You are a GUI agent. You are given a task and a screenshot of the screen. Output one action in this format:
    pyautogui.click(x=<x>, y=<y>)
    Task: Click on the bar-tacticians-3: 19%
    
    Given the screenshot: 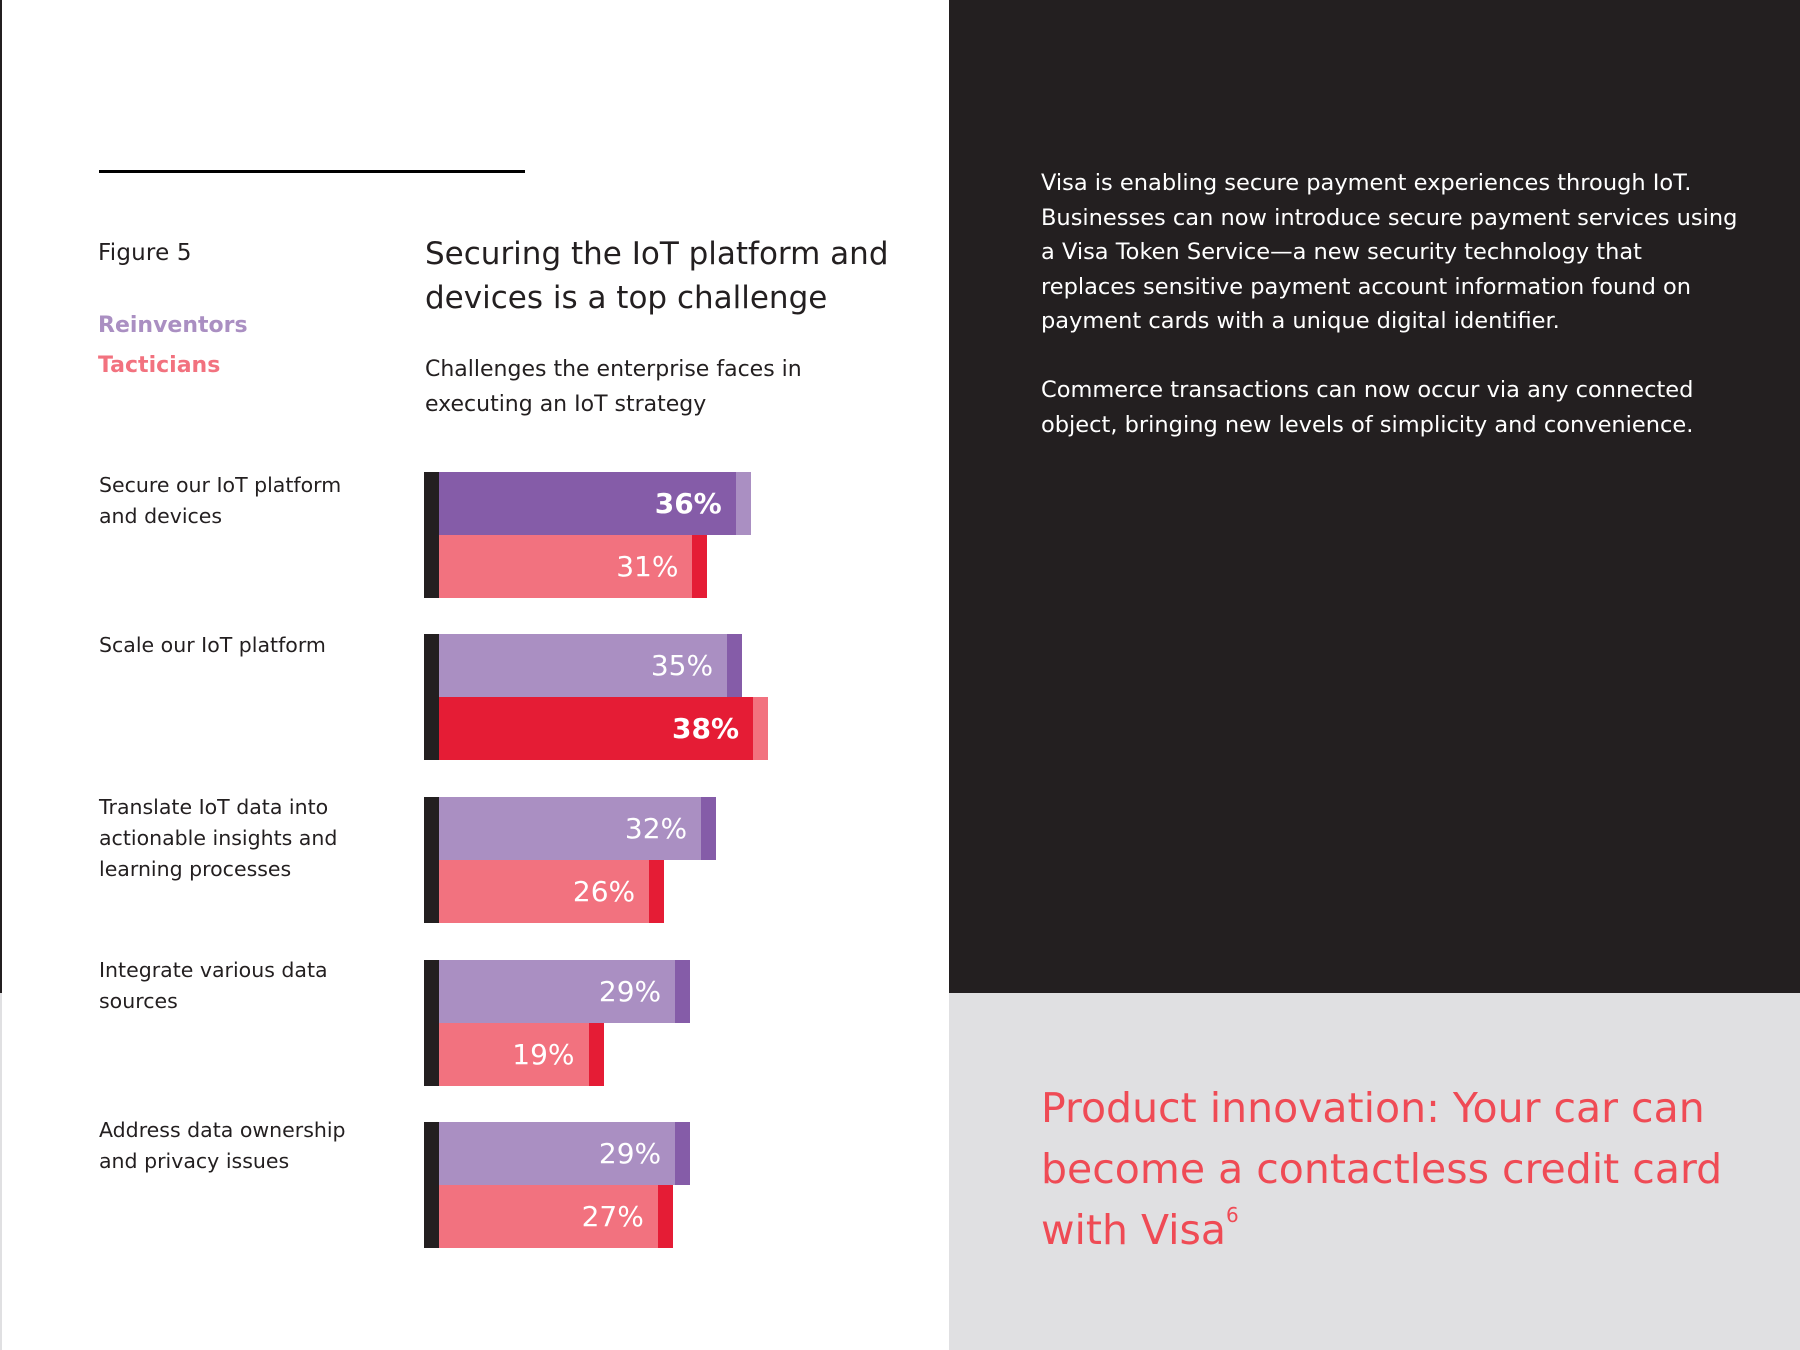 What is the action you would take?
    pyautogui.click(x=521, y=1054)
    